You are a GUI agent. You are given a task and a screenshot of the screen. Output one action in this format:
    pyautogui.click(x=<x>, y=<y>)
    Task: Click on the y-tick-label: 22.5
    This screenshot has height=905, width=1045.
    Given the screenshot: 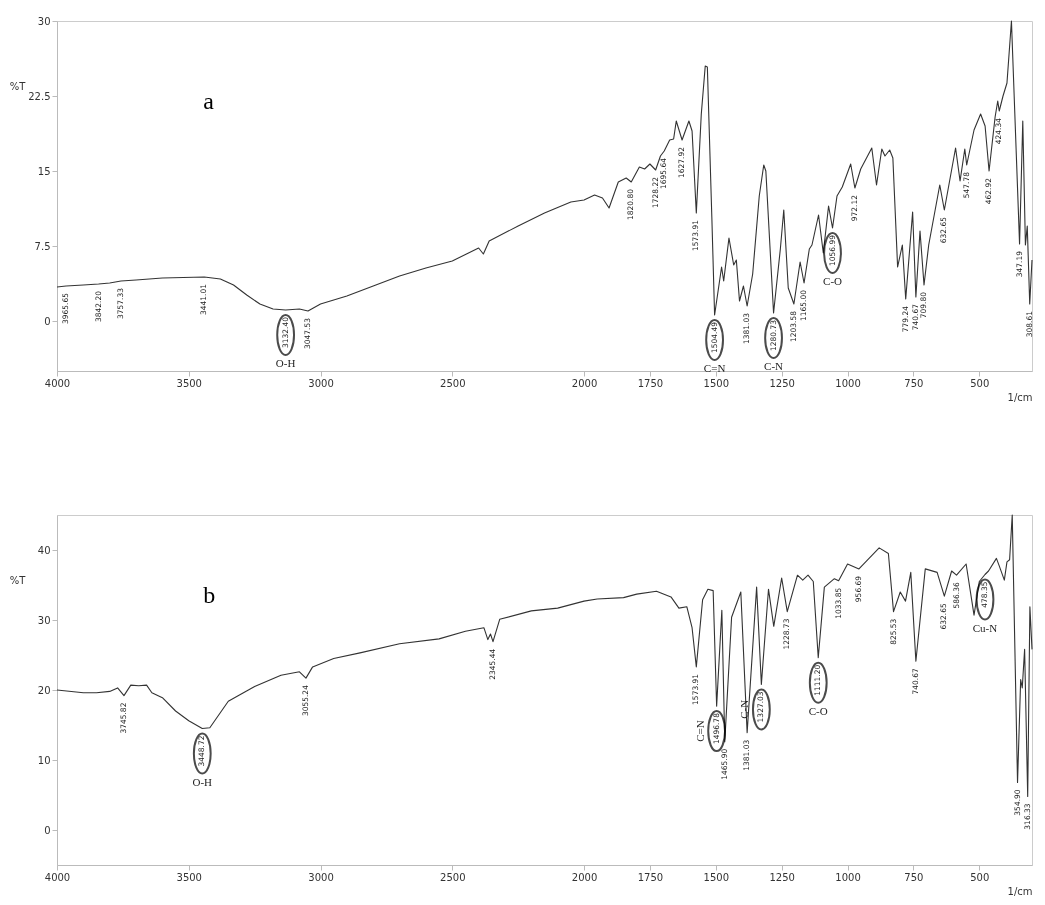 What is the action you would take?
    pyautogui.click(x=39, y=96)
    